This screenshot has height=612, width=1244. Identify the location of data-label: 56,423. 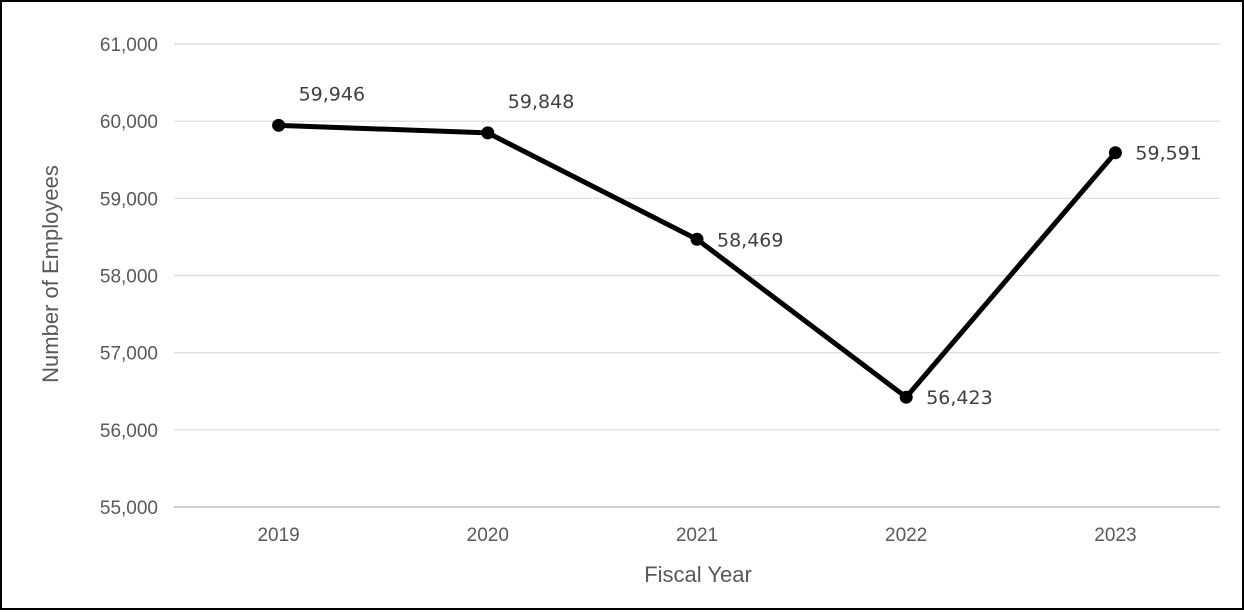
(959, 398).